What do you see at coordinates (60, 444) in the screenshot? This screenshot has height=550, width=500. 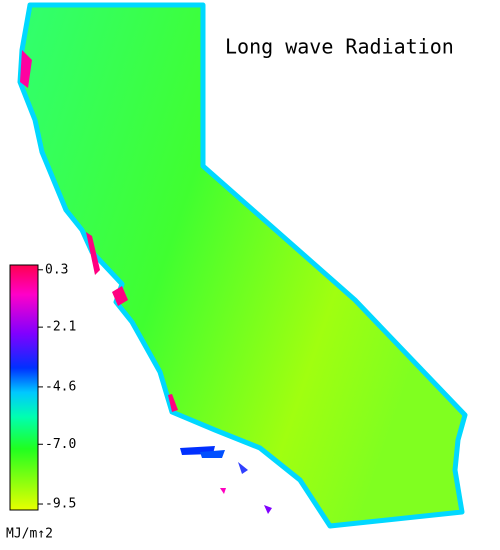 I see `colorbar-tick-label: -7.0` at bounding box center [60, 444].